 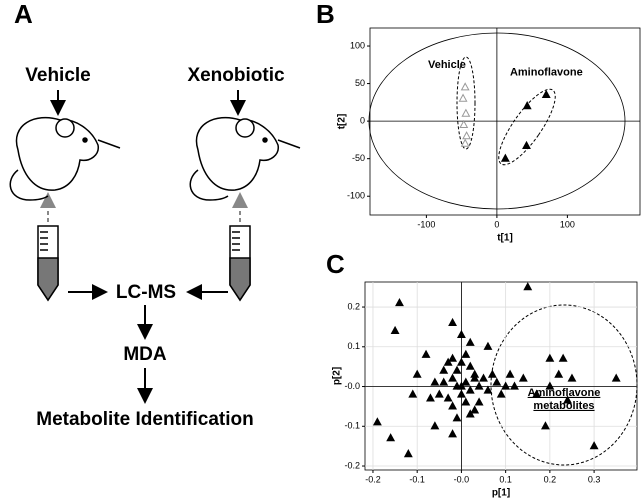 I want to click on y-tick-label: 0.2, so click(x=353, y=306).